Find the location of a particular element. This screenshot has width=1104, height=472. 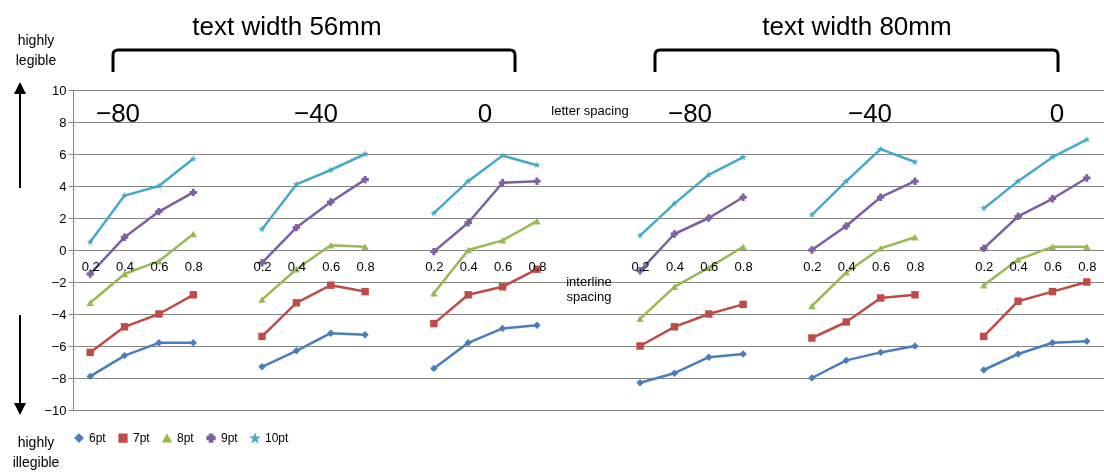

y-tick-label: −4 is located at coordinates (59, 314).